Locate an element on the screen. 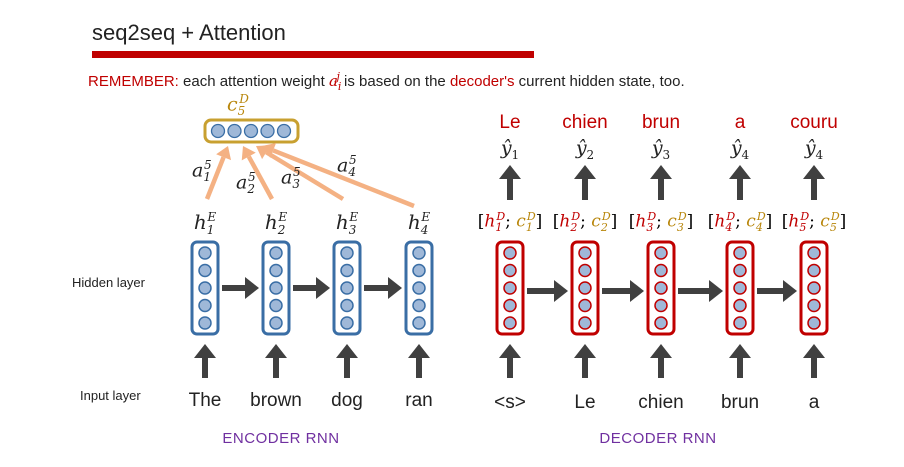  decoder-output-word: Le is located at coordinates (510, 122).